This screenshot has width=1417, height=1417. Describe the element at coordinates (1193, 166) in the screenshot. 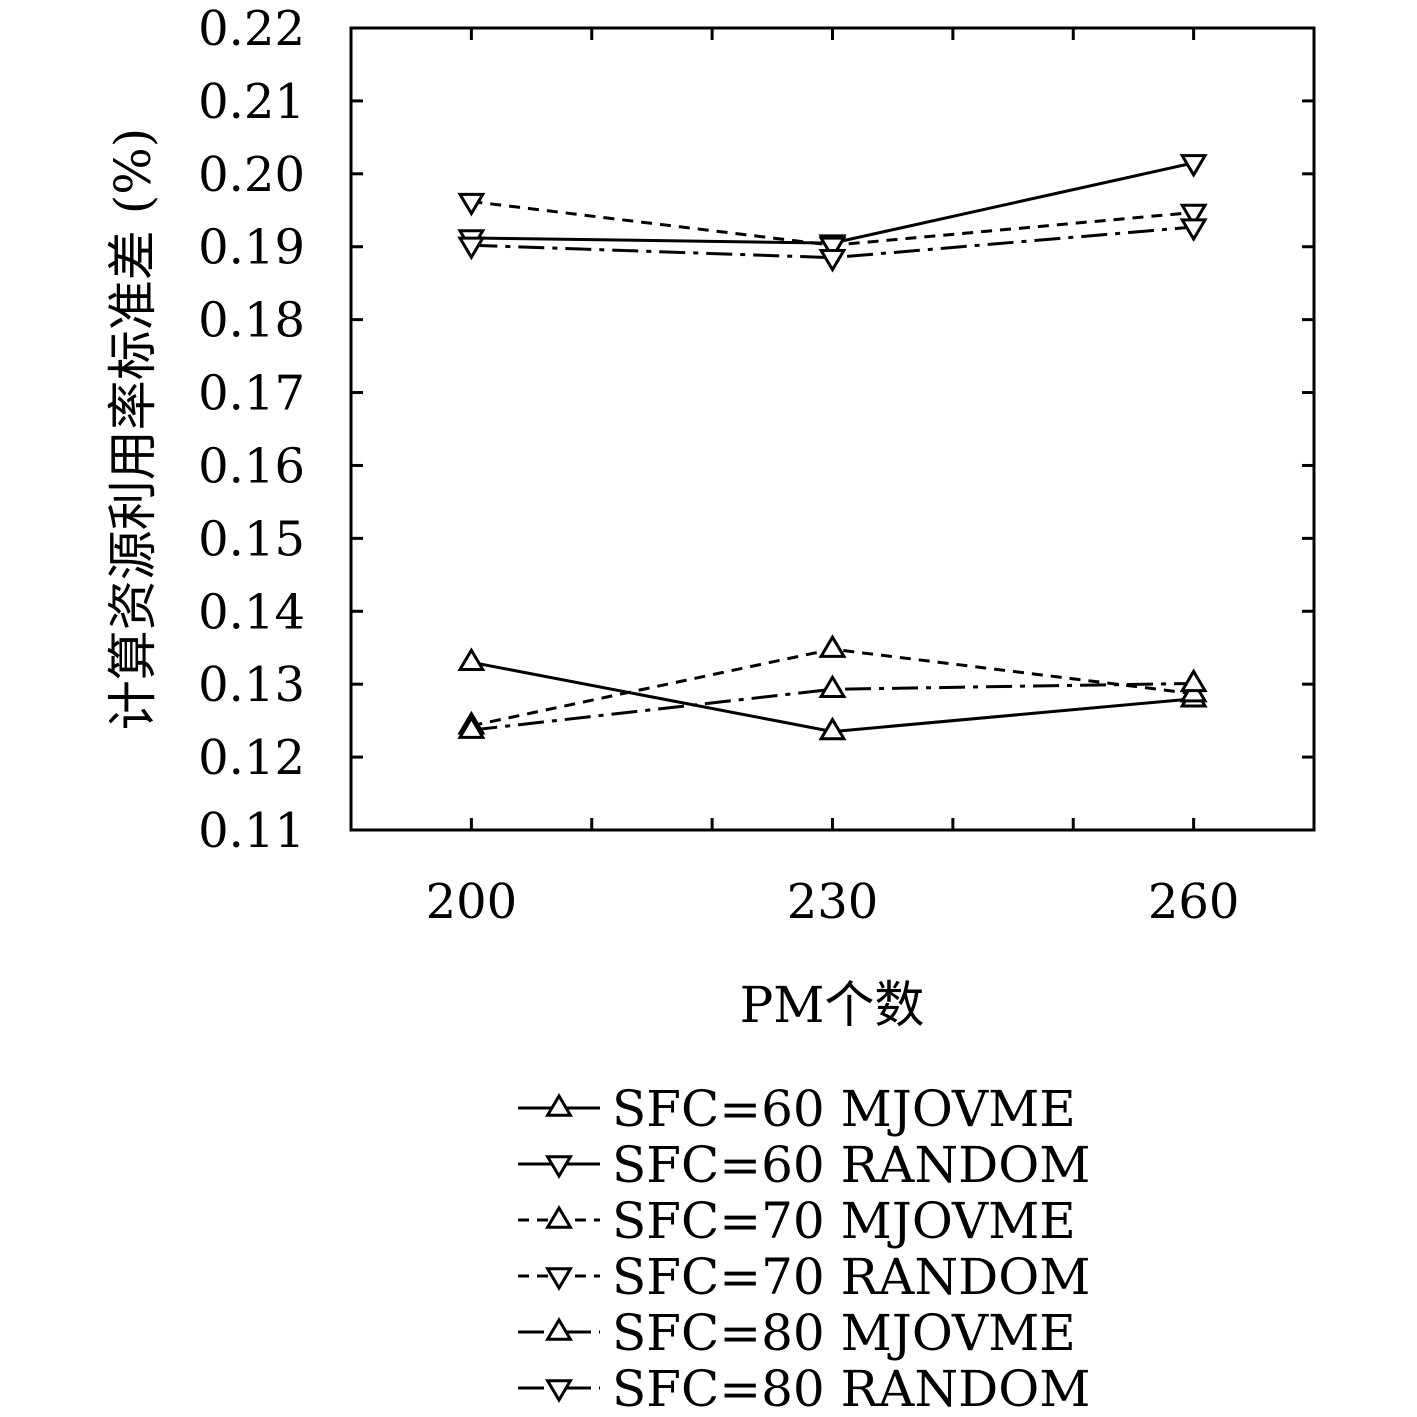

I see `series-2-point` at that location.